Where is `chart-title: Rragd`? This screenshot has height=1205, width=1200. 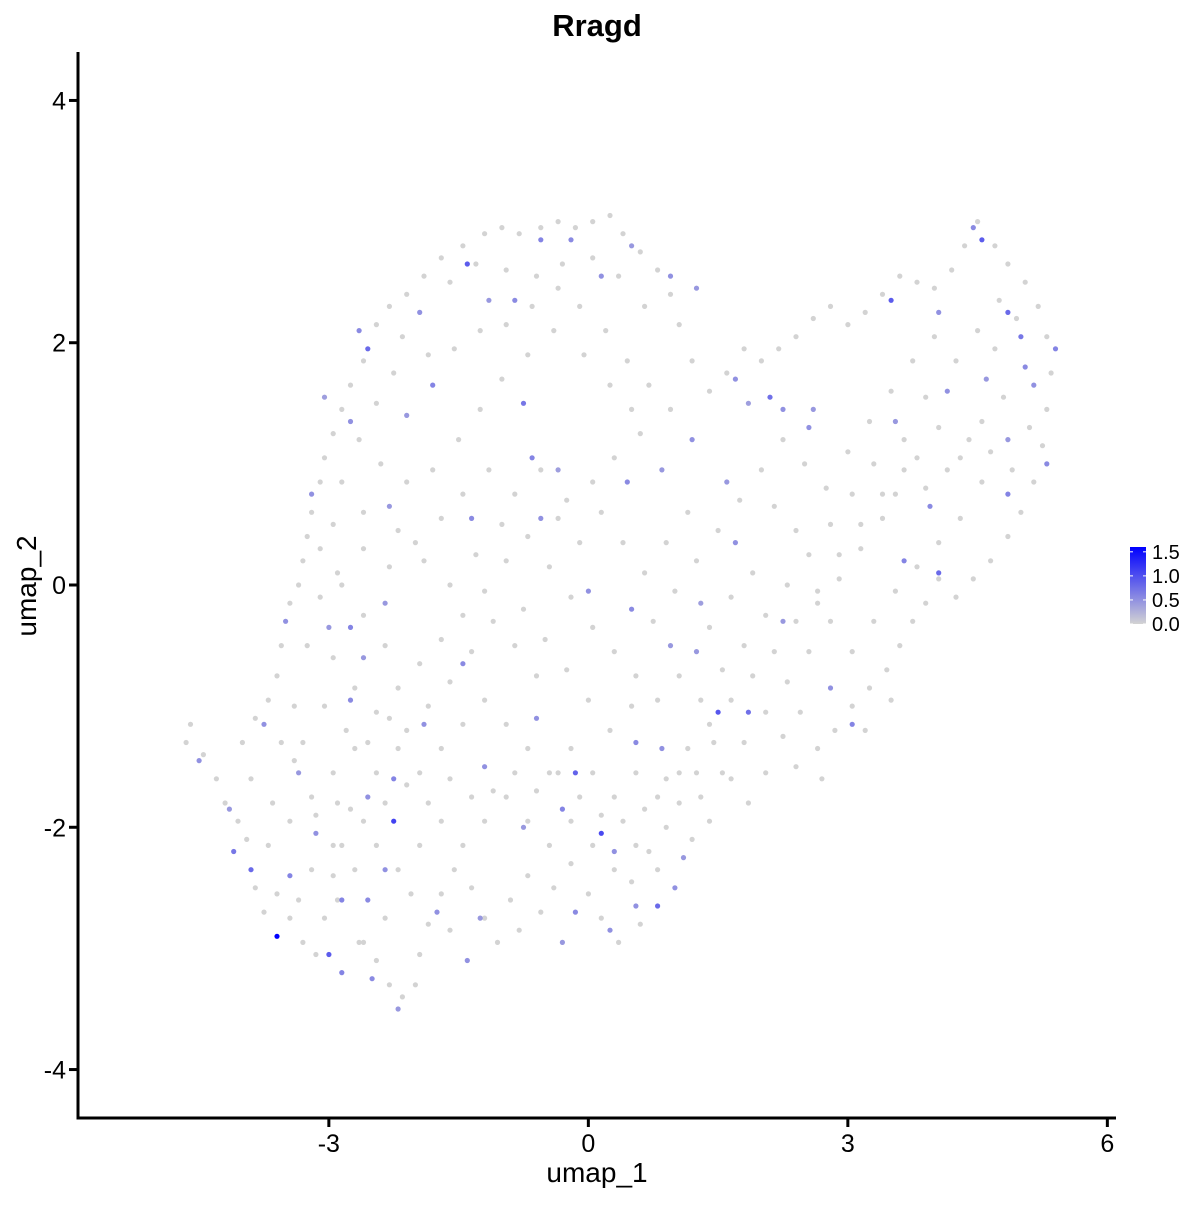 chart-title: Rragd is located at coordinates (597, 25).